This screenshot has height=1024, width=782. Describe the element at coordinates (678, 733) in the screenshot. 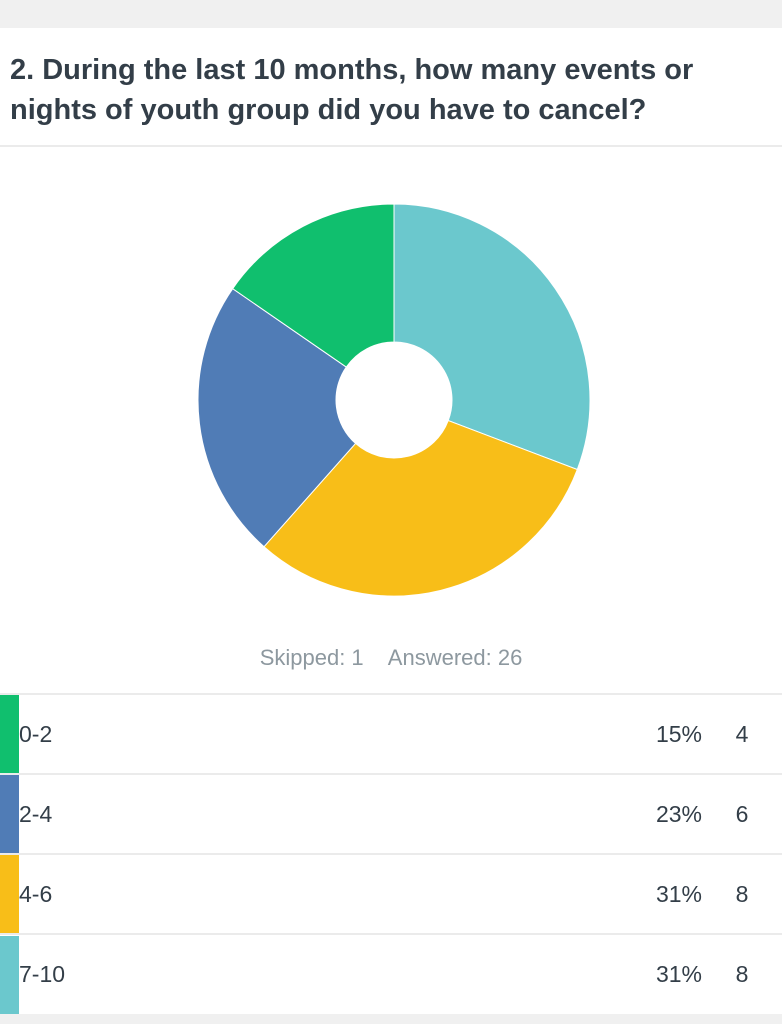

I see `choice-percent: 15%` at that location.